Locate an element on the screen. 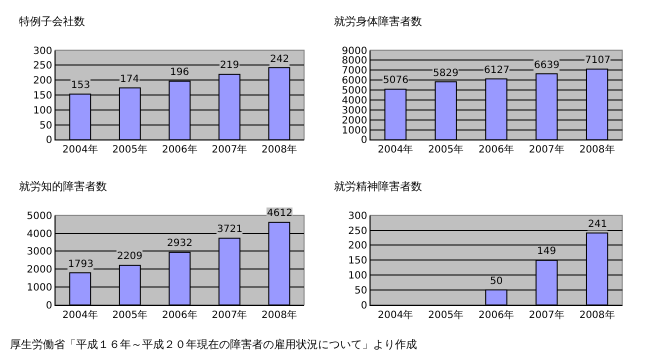 The image size is (646, 364). data-label: 219 is located at coordinates (230, 65).